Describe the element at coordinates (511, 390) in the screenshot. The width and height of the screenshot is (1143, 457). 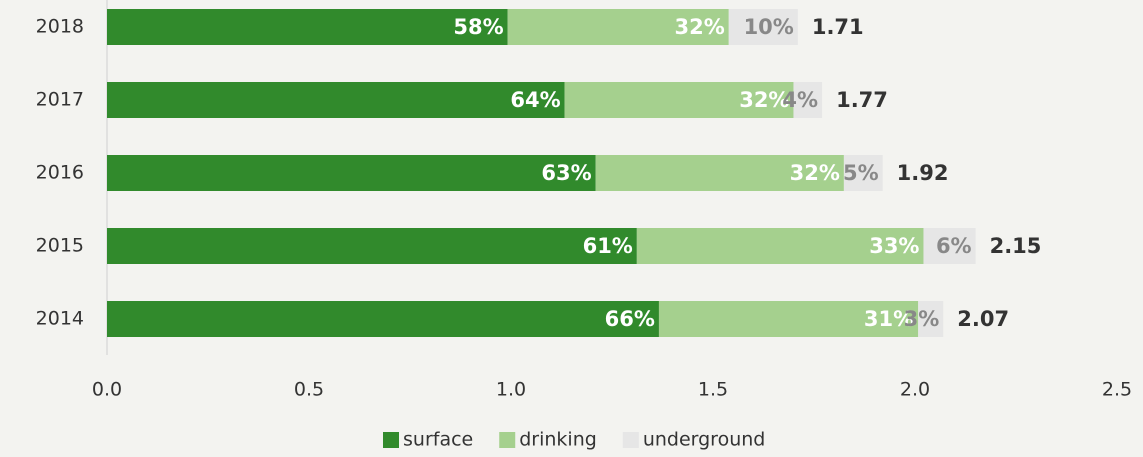
I see `x-tick-label: 1.0` at that location.